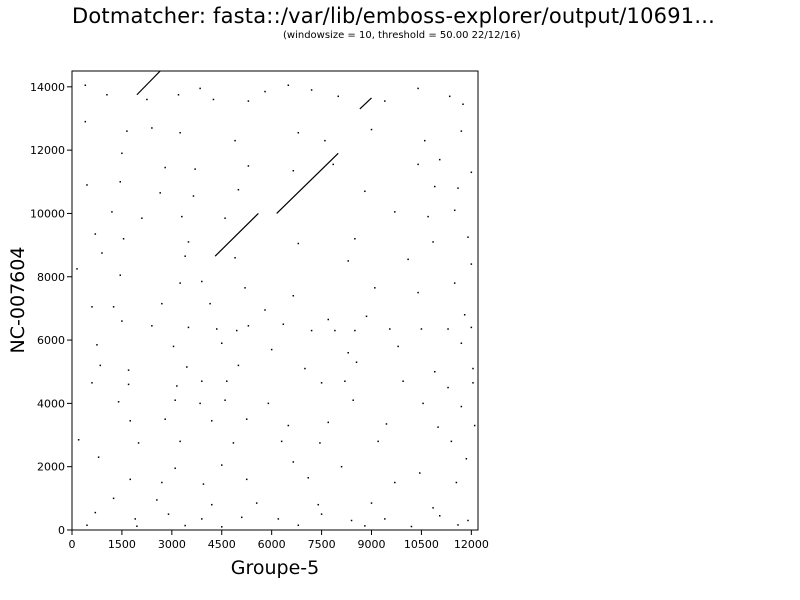  Describe the element at coordinates (51, 403) in the screenshot. I see `y-tick-label: 4000` at that location.